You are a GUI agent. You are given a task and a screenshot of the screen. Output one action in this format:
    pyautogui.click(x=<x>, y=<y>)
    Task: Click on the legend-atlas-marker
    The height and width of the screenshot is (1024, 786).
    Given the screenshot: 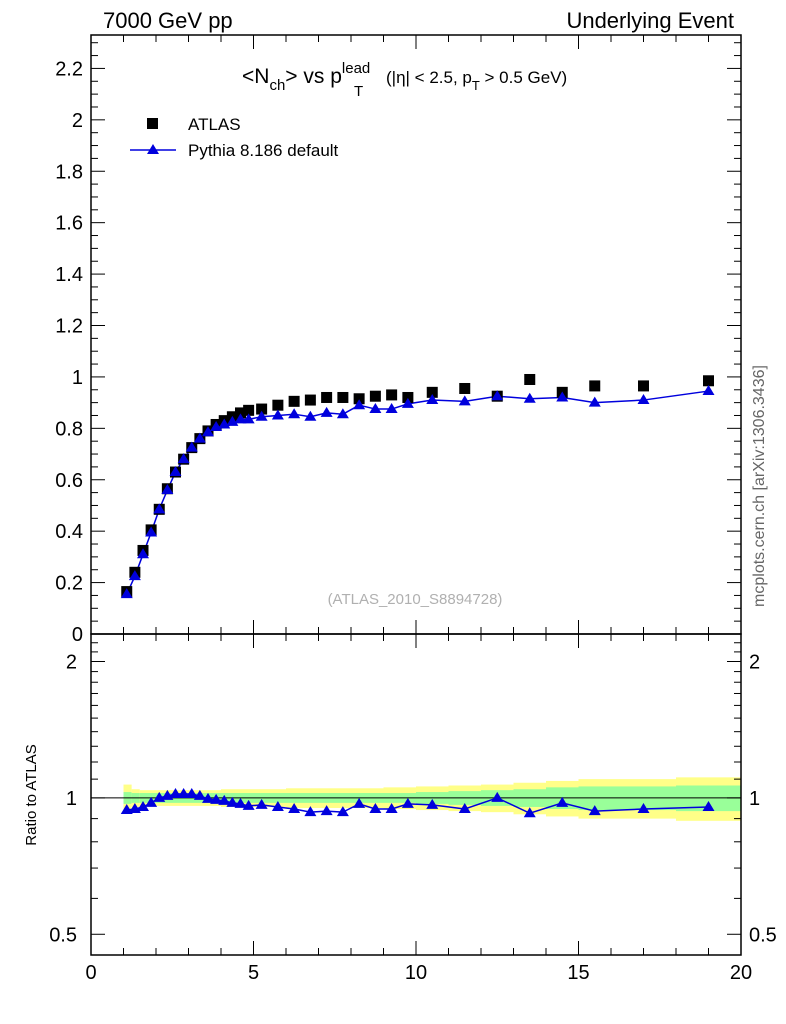 What is the action you would take?
    pyautogui.click(x=152, y=123)
    